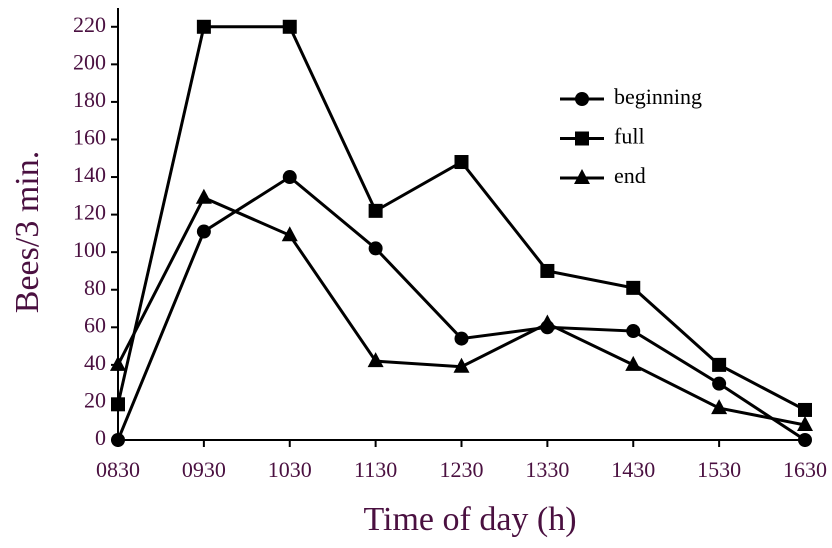 This screenshot has width=832, height=548. What do you see at coordinates (629, 136) in the screenshot?
I see `legend-label: full` at bounding box center [629, 136].